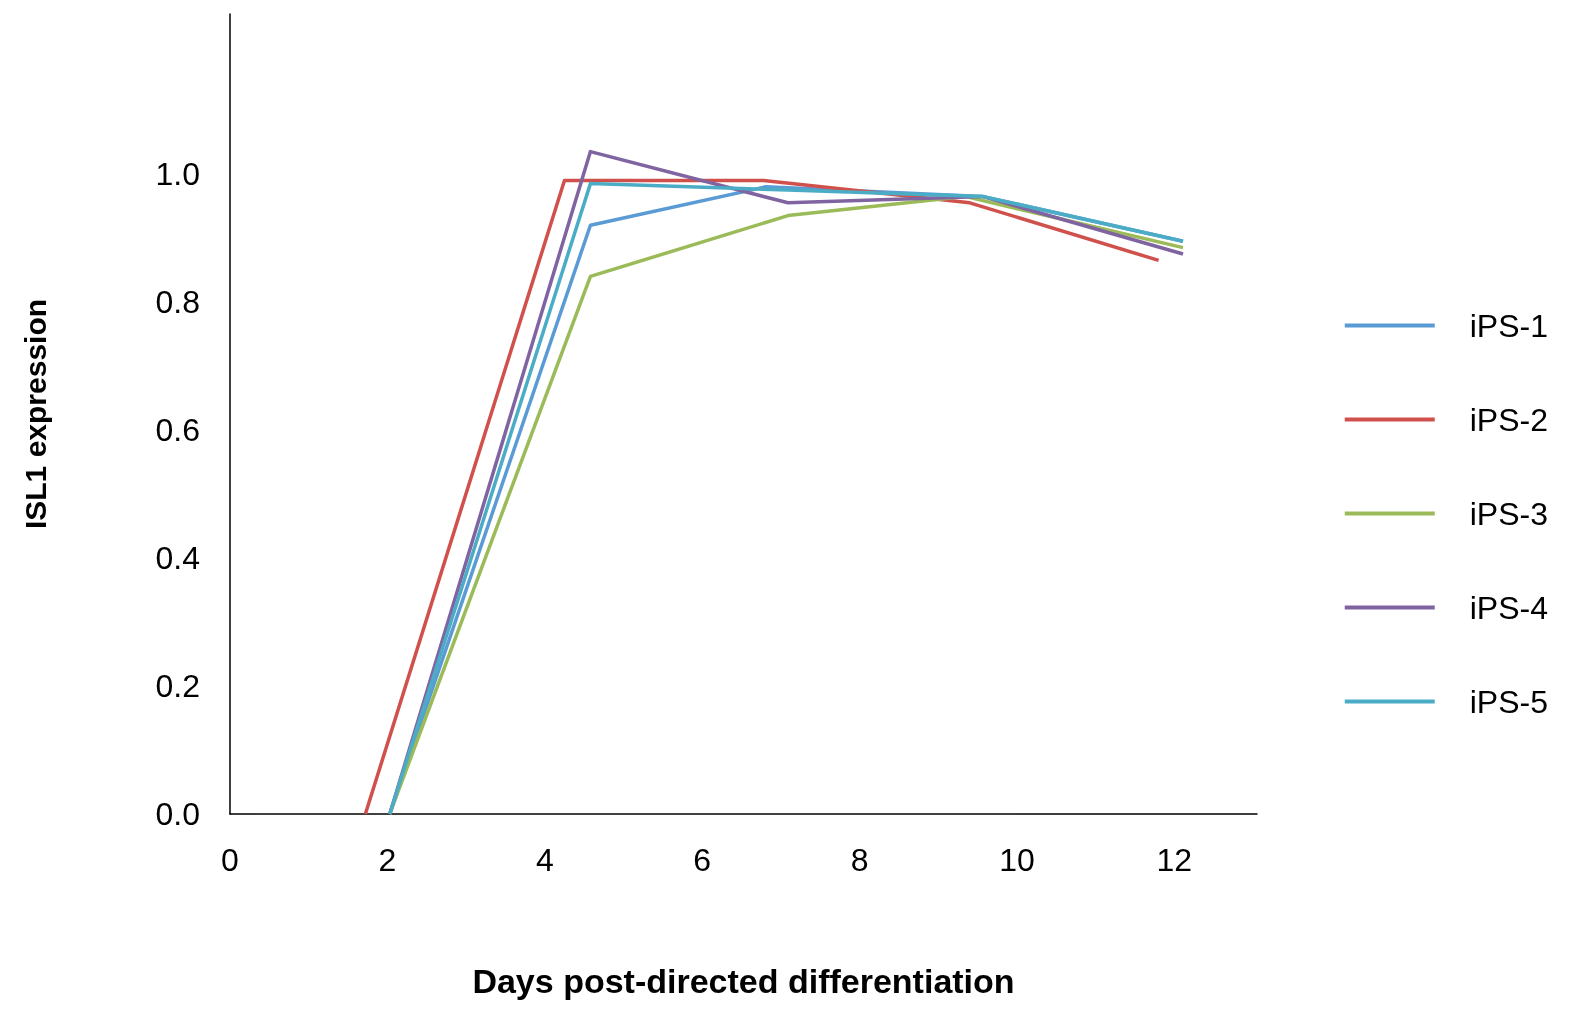 The height and width of the screenshot is (1027, 1581). What do you see at coordinates (1174, 860) in the screenshot?
I see `x-tick-label: 12` at bounding box center [1174, 860].